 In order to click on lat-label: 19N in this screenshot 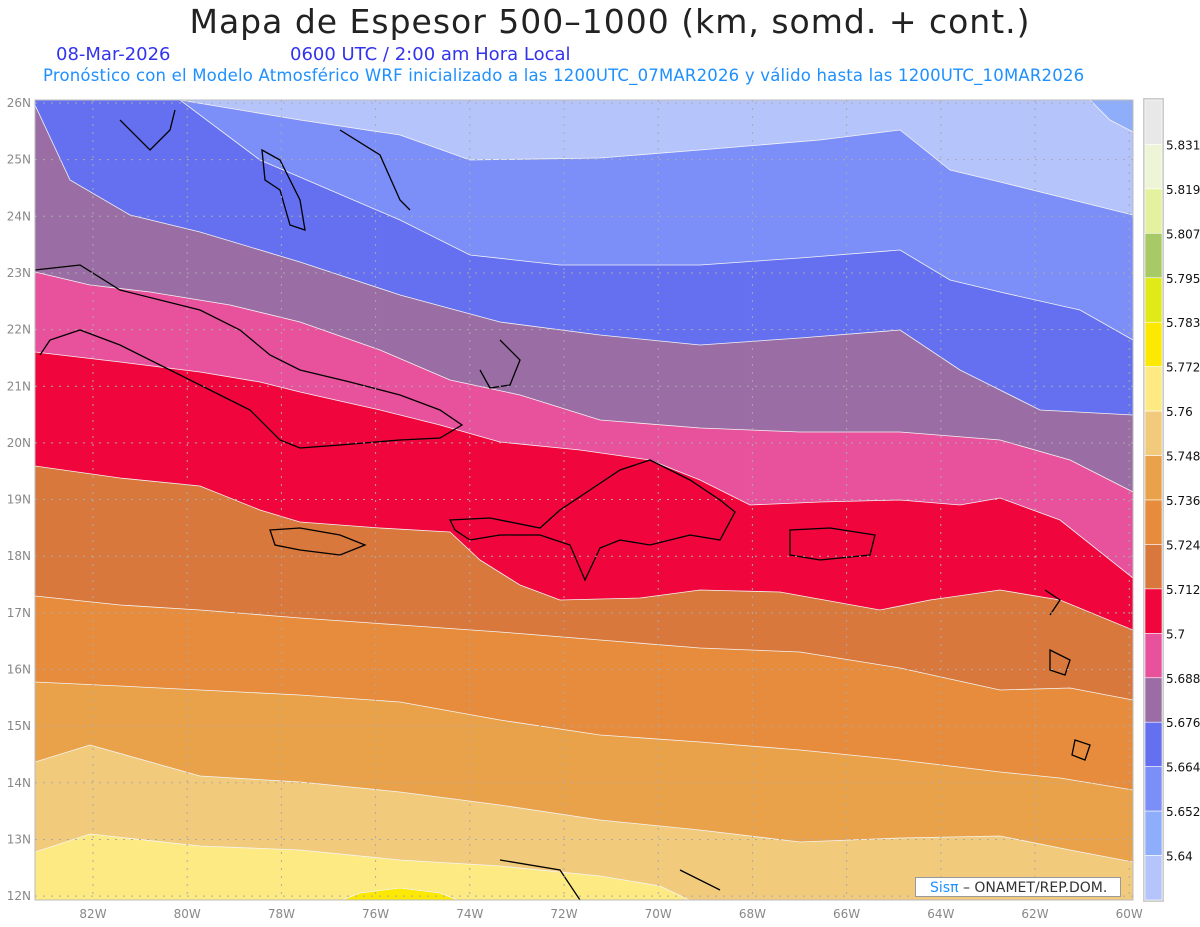, I will do `click(19, 500)`.